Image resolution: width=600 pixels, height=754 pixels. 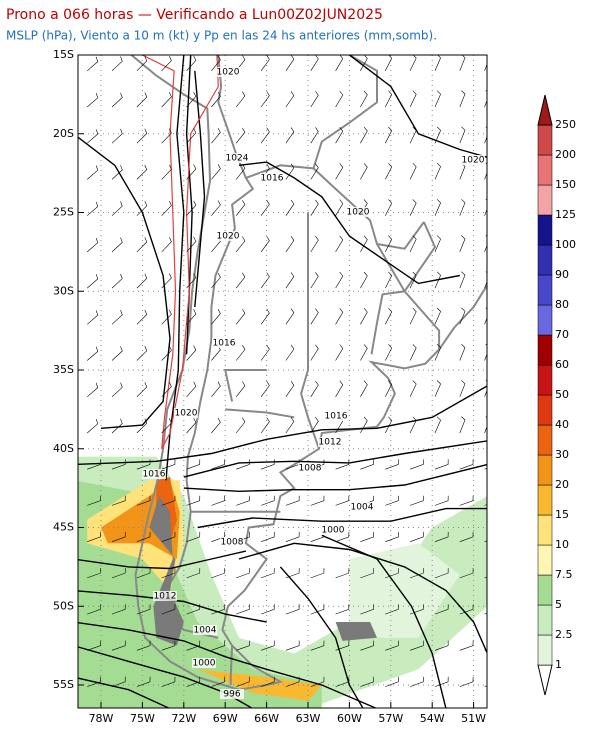 What do you see at coordinates (562, 544) in the screenshot?
I see `colorbar-label: 10` at bounding box center [562, 544].